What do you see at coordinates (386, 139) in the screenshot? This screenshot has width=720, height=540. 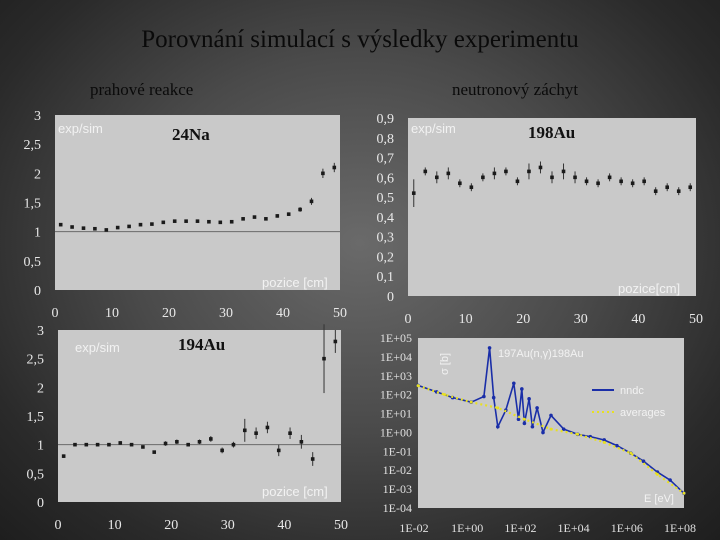 I see `au198-ytick-label: 0,8` at bounding box center [386, 139].